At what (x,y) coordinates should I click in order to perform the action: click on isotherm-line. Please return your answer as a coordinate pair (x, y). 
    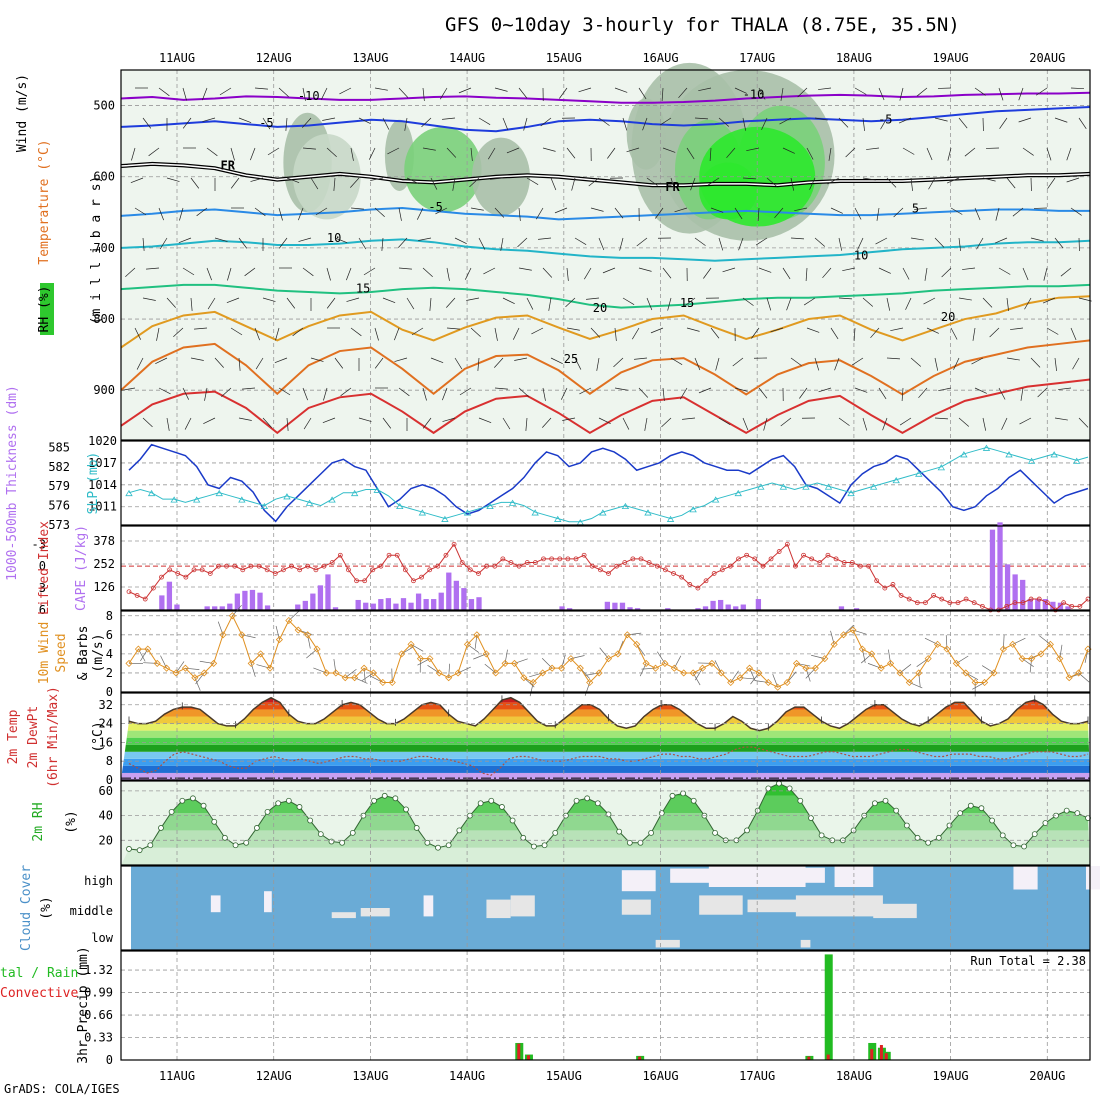
    Looking at the image, I should click on (605, 119).